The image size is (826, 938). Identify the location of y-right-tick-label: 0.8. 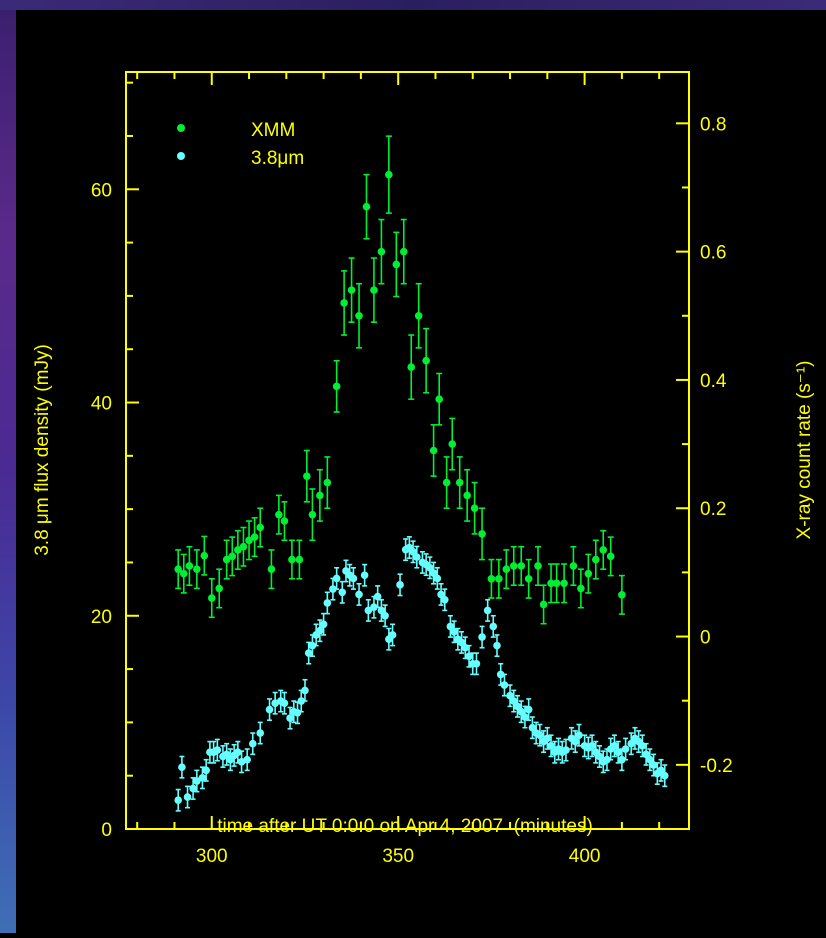
(713, 124).